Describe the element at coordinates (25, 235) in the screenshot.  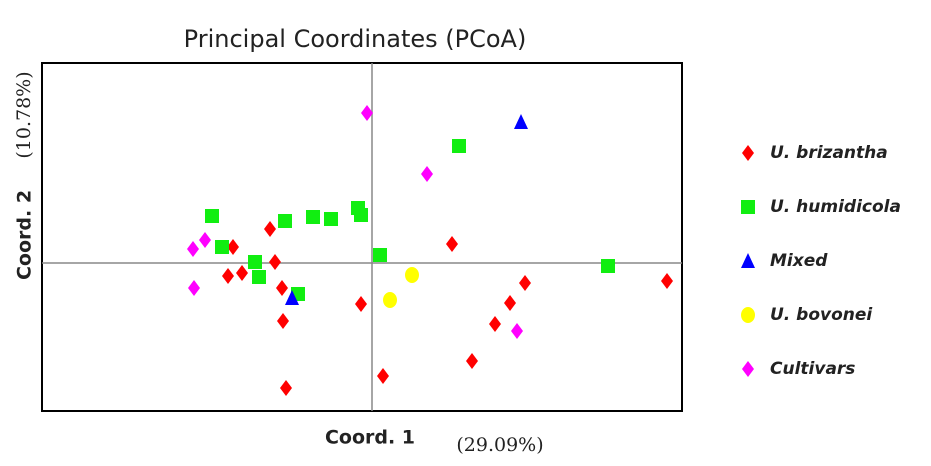
I see `y-axis-label: Coord. 2` at that location.